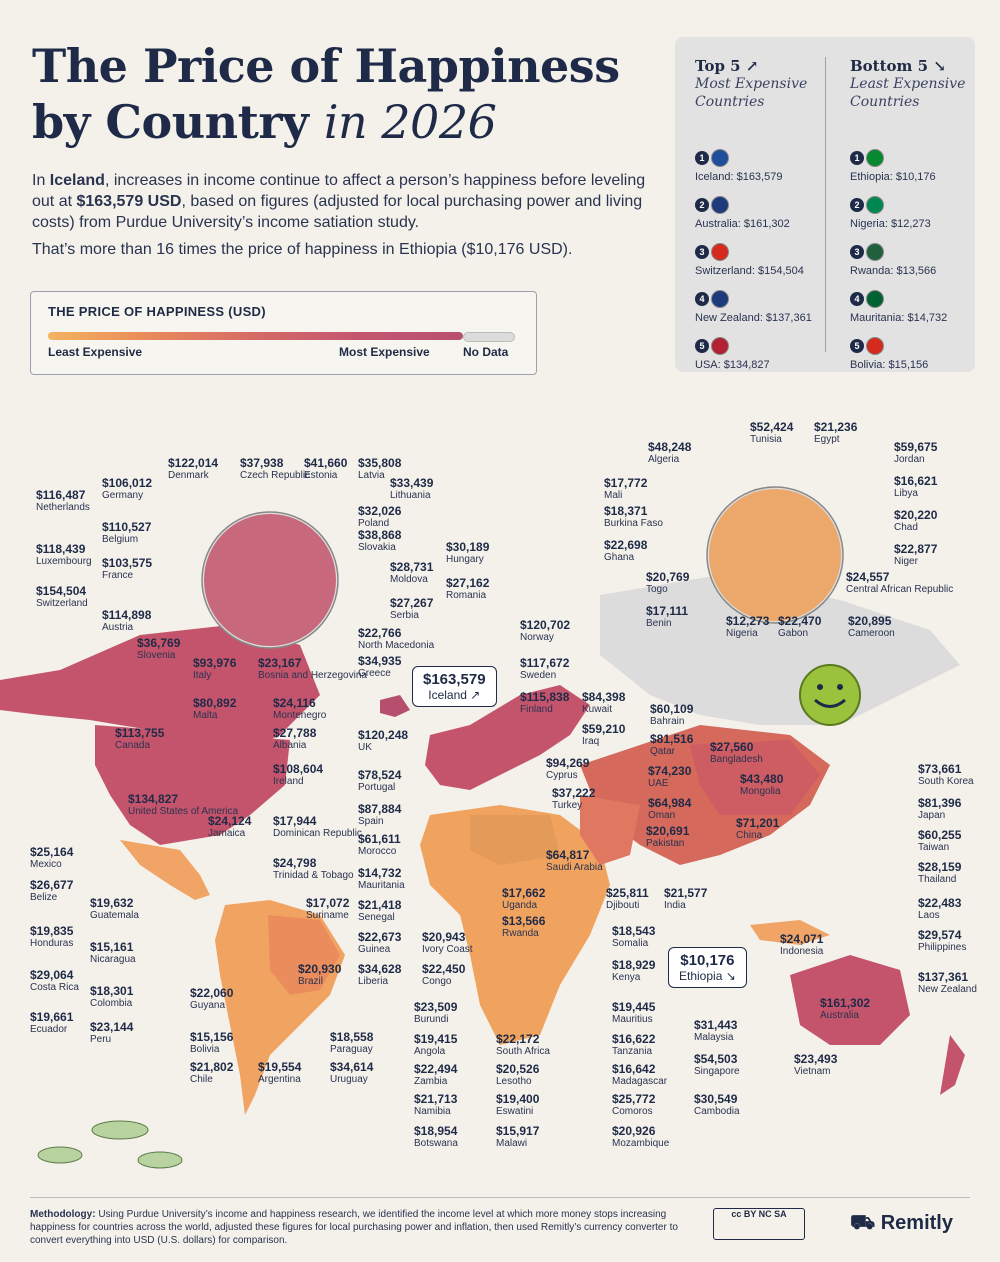  Describe the element at coordinates (857, 298) in the screenshot. I see `rank-number: 4` at that location.